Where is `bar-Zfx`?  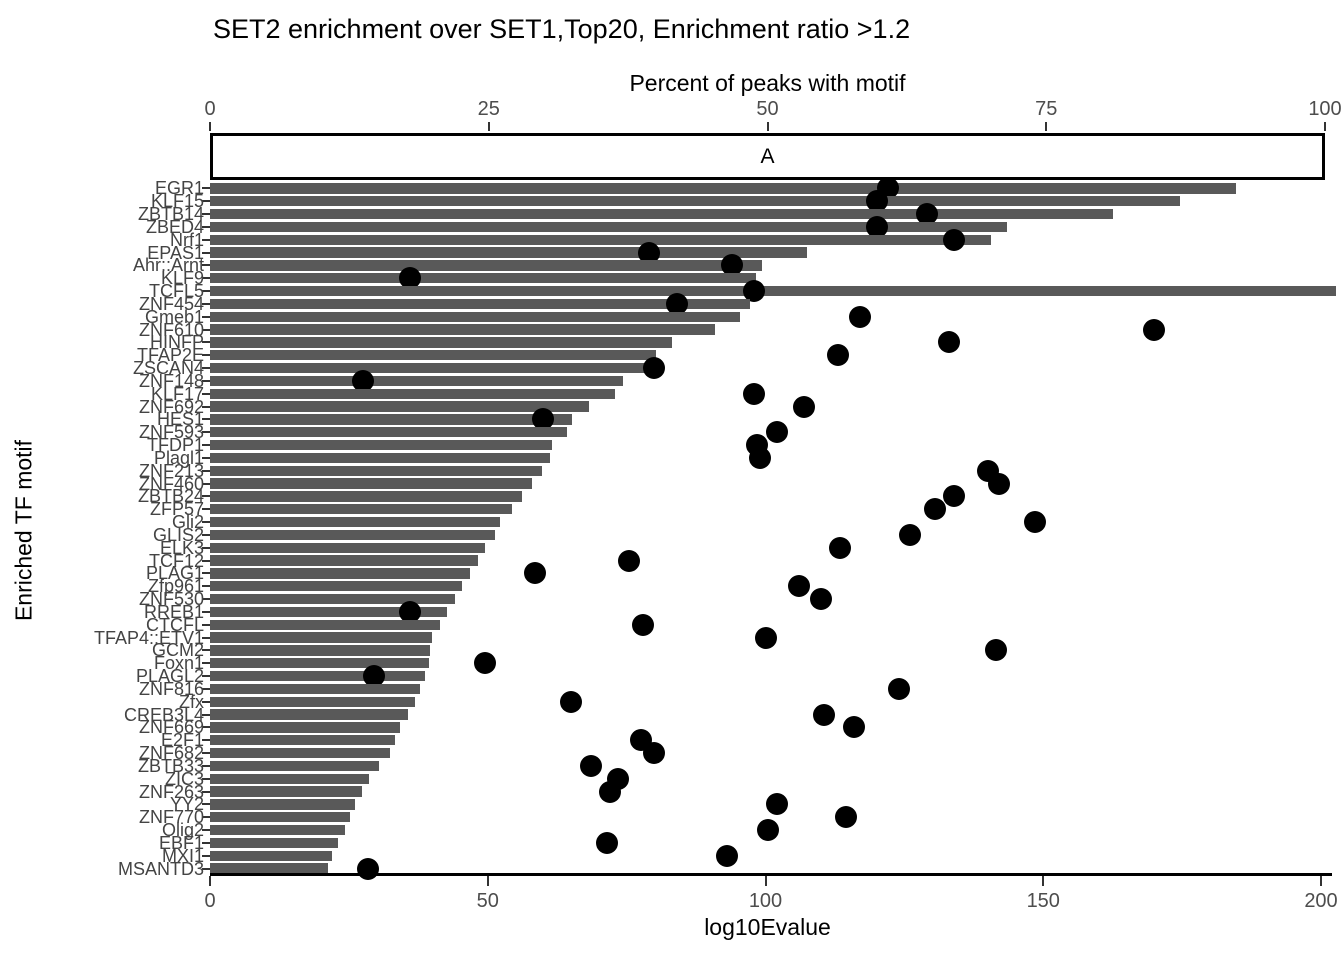 bar-Zfx is located at coordinates (313, 701).